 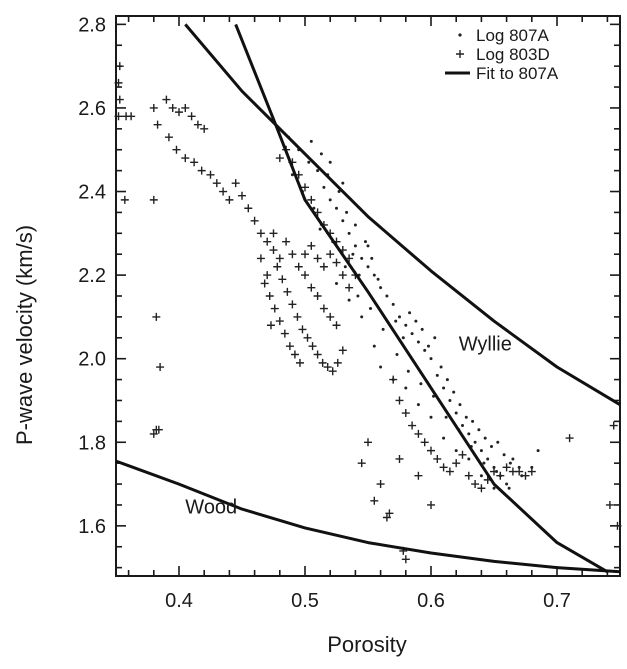 I want to click on y-tick-label: 1.8, so click(x=92, y=443).